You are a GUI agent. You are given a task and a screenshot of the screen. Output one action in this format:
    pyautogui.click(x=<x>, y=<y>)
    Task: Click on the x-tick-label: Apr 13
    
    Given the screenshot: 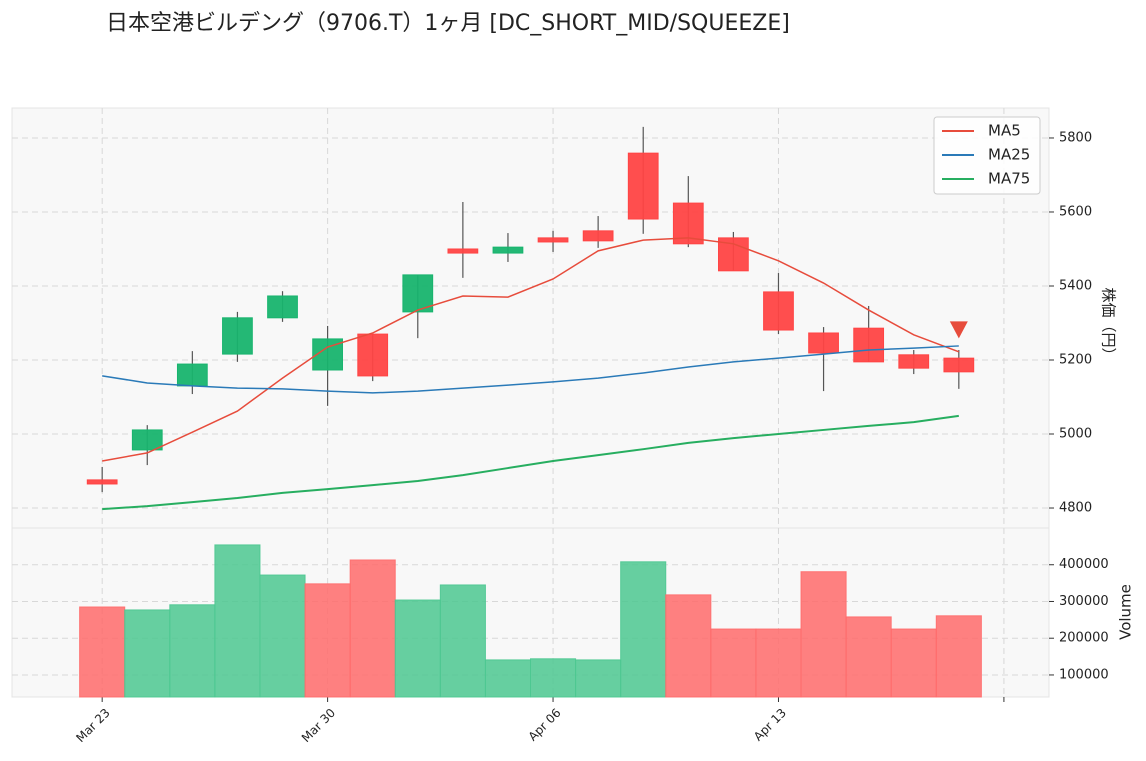 What is the action you would take?
    pyautogui.click(x=770, y=725)
    